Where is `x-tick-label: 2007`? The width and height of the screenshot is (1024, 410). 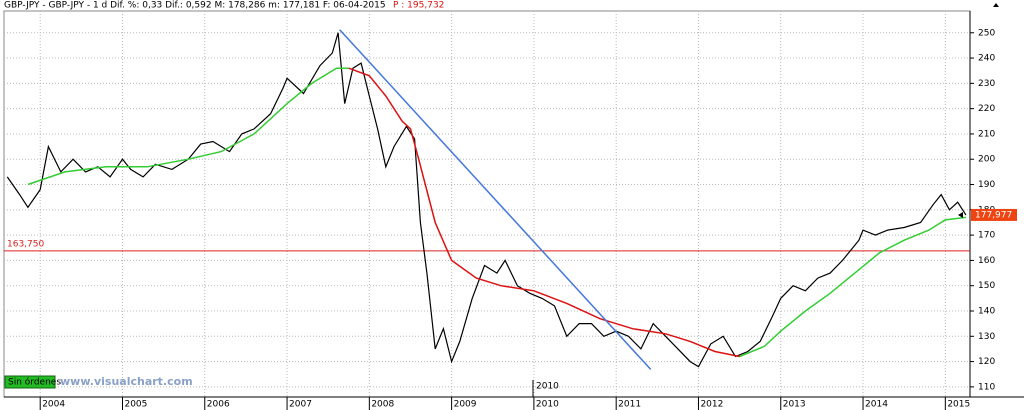
x-tick-label: 2007 is located at coordinates (300, 405).